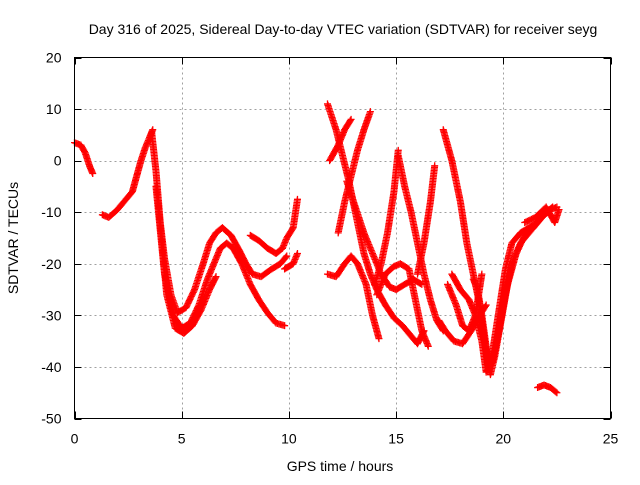 This screenshot has width=640, height=485. I want to click on series-track-m, so click(386, 217).